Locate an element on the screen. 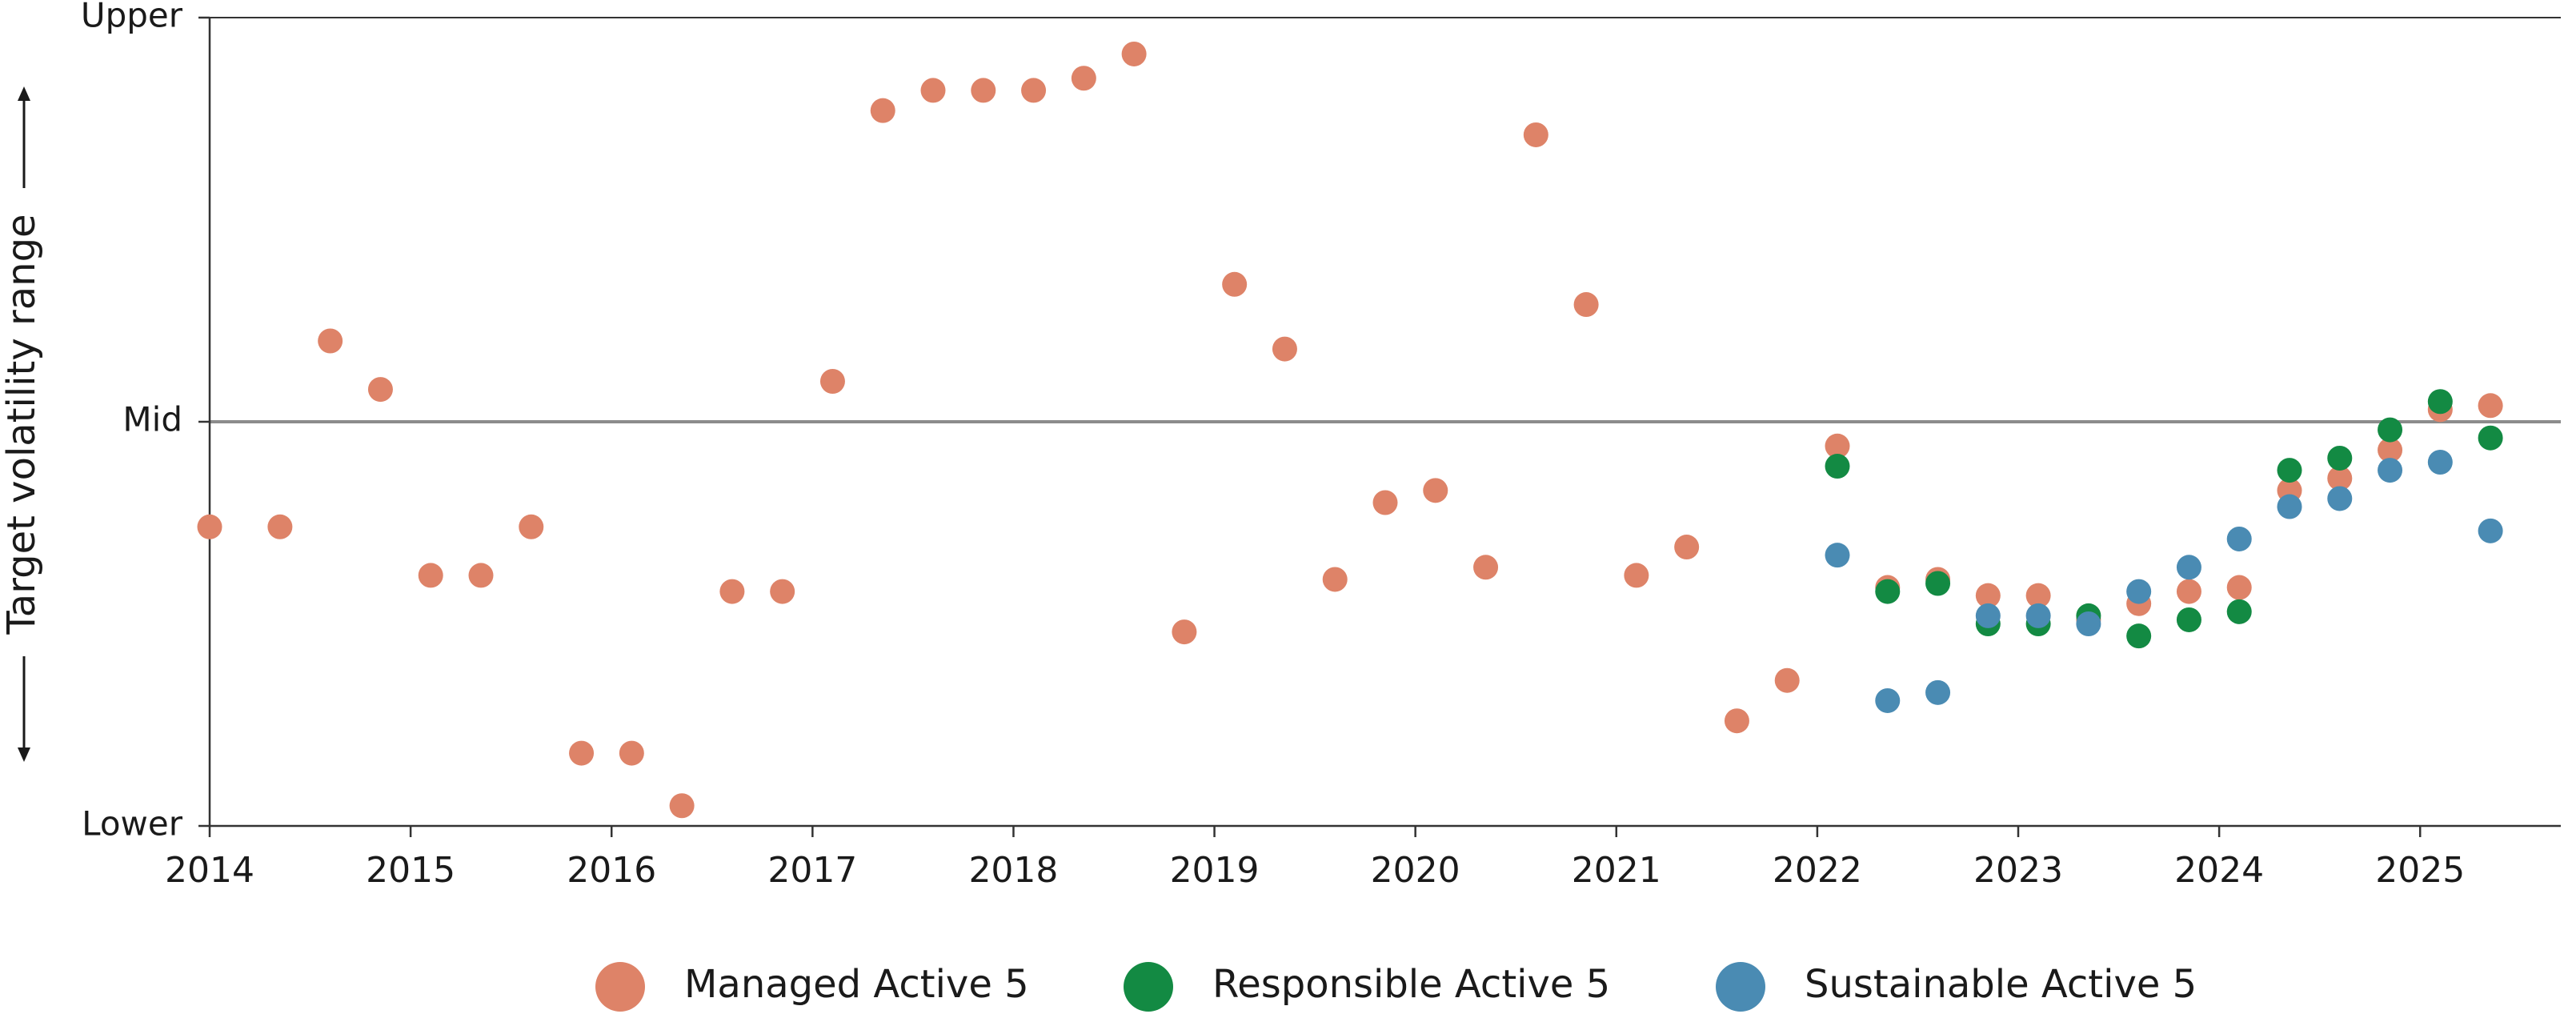  x-tick-label: 2022 is located at coordinates (1817, 871).